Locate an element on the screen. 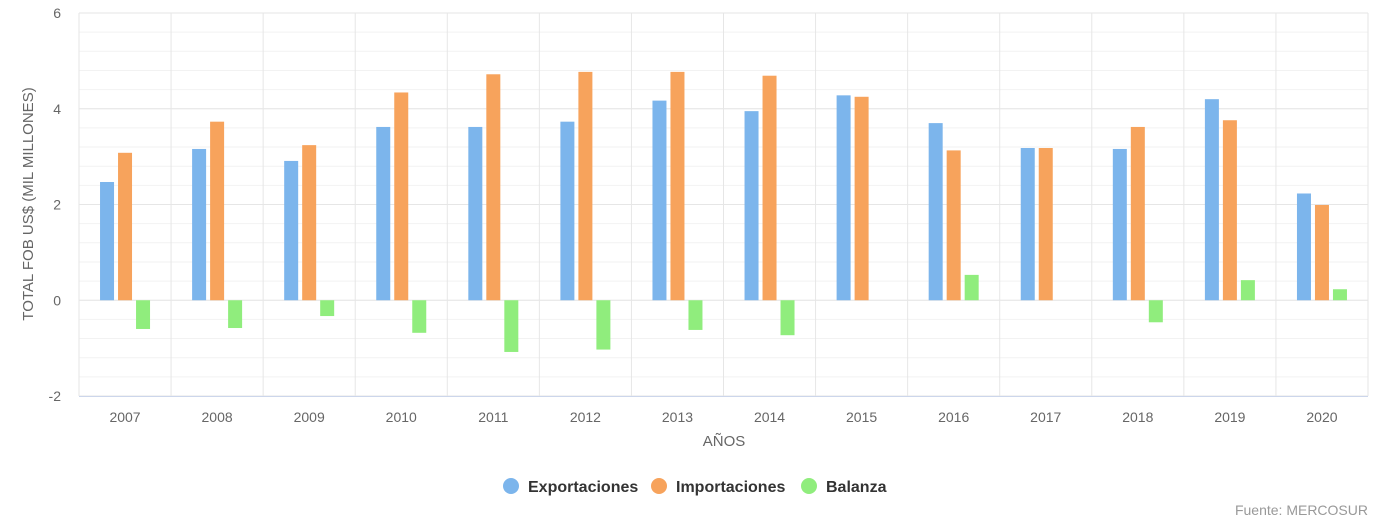  x-tick-label: 2013 is located at coordinates (677, 417).